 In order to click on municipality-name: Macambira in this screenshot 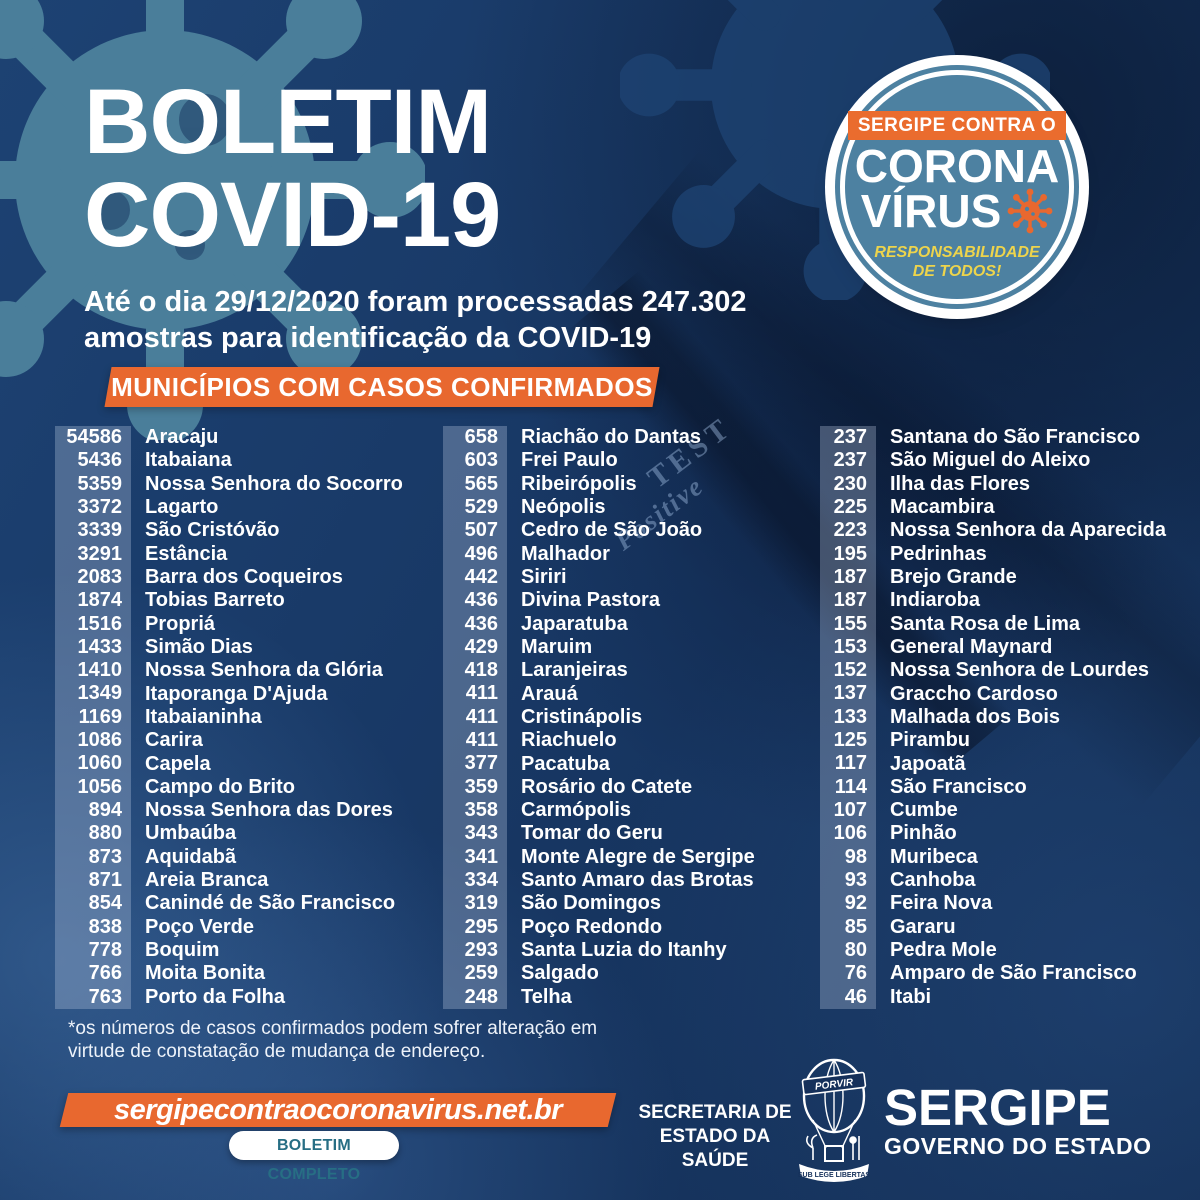, I will do `click(942, 507)`.